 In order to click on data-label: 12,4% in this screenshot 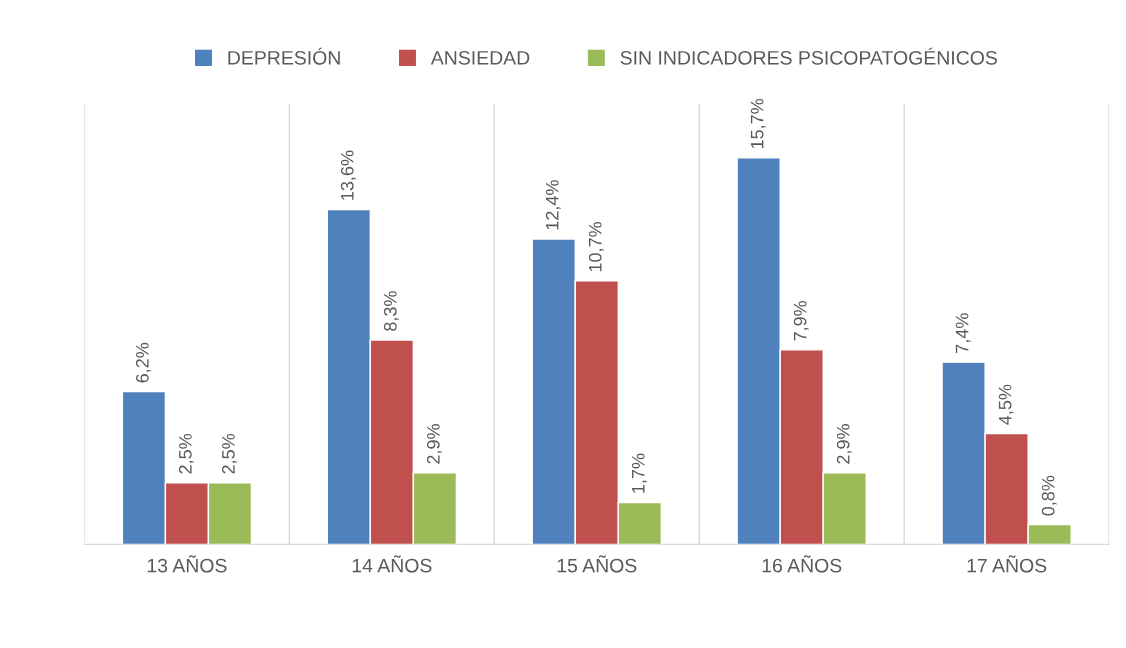, I will do `click(553, 205)`.